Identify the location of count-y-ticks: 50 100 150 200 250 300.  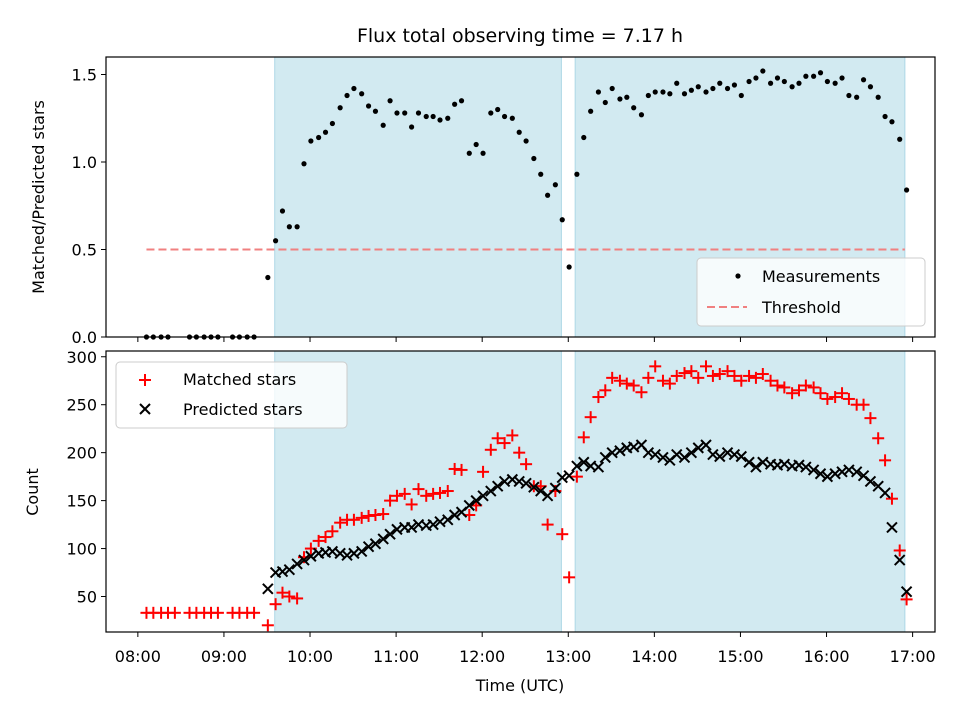
(86, 477).